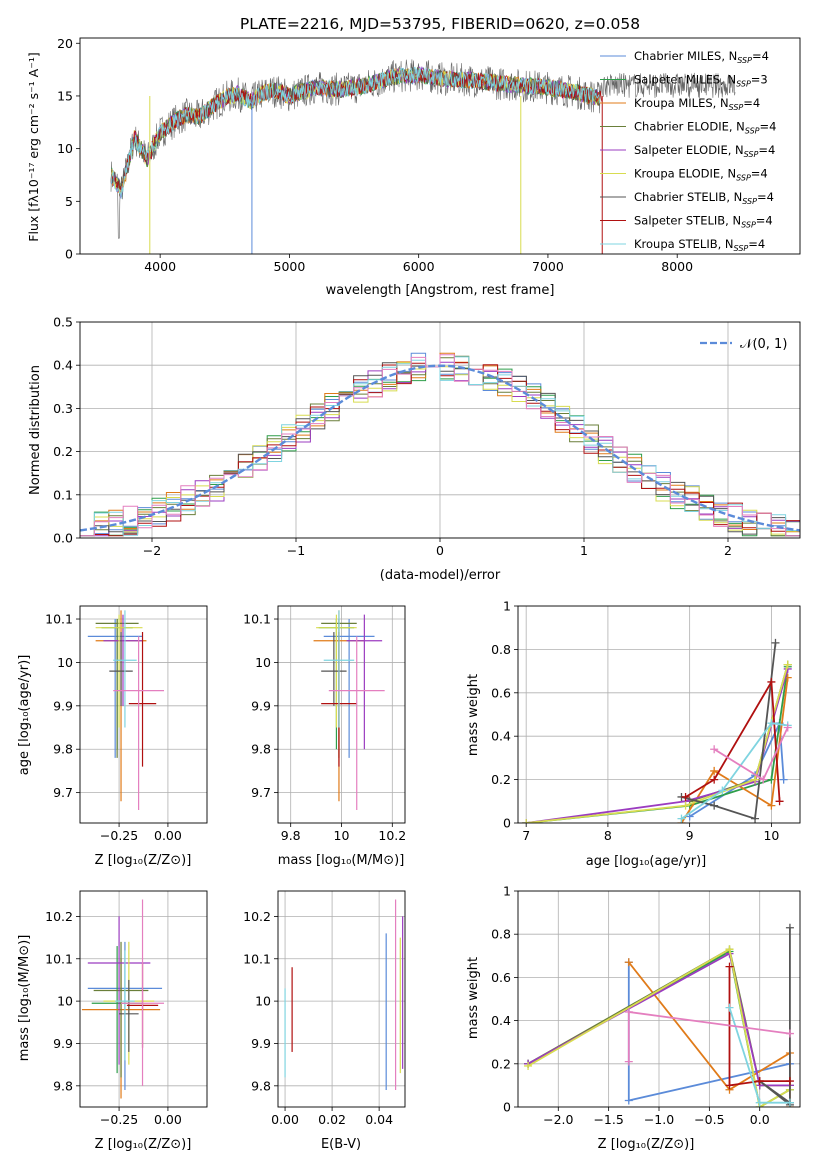 The width and height of the screenshot is (819, 1170). Describe the element at coordinates (440, 290) in the screenshot. I see `spectrum-xlabel: wavelength [Angstrom, rest frame]` at that location.